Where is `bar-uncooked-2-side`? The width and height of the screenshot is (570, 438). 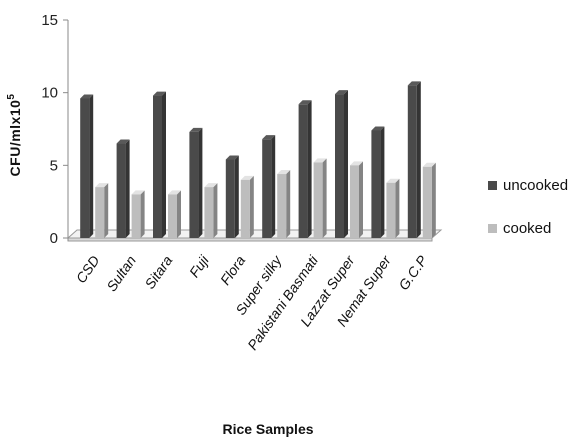
bar-uncooked-2-side is located at coordinates (164, 164).